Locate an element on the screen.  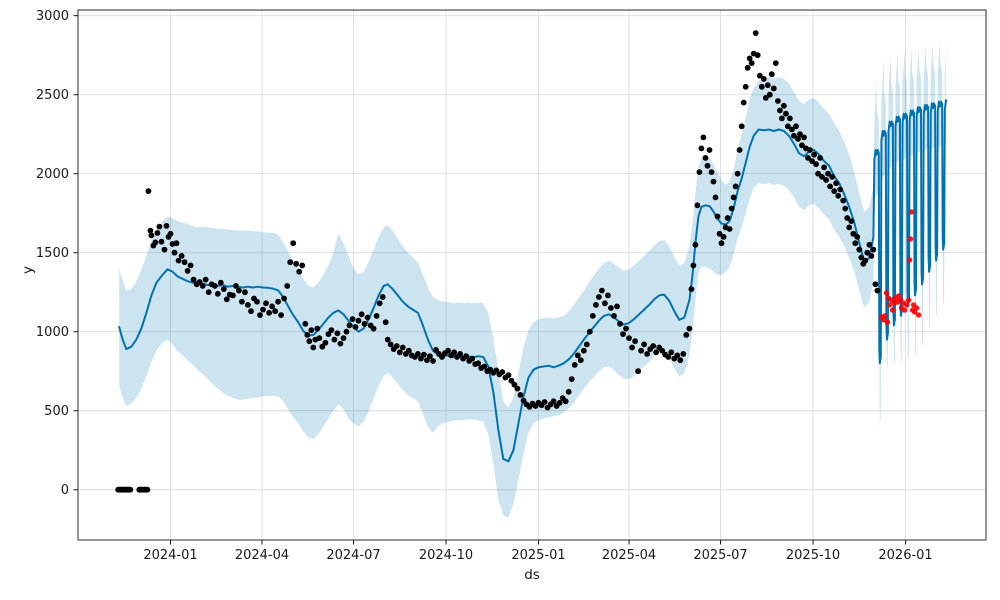
y-tick-label: 1000 is located at coordinates (52, 332).